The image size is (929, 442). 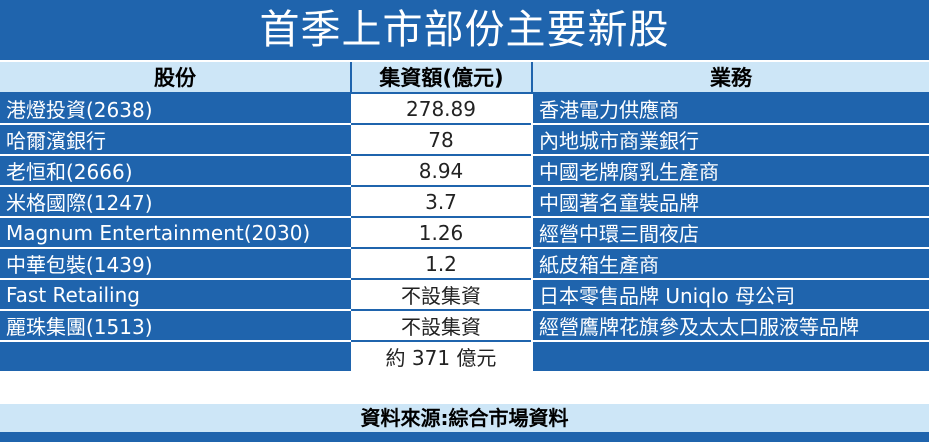 I want to click on table-row: 港燈投資(2638) 278.89 香港電力供應商, so click(x=464, y=108).